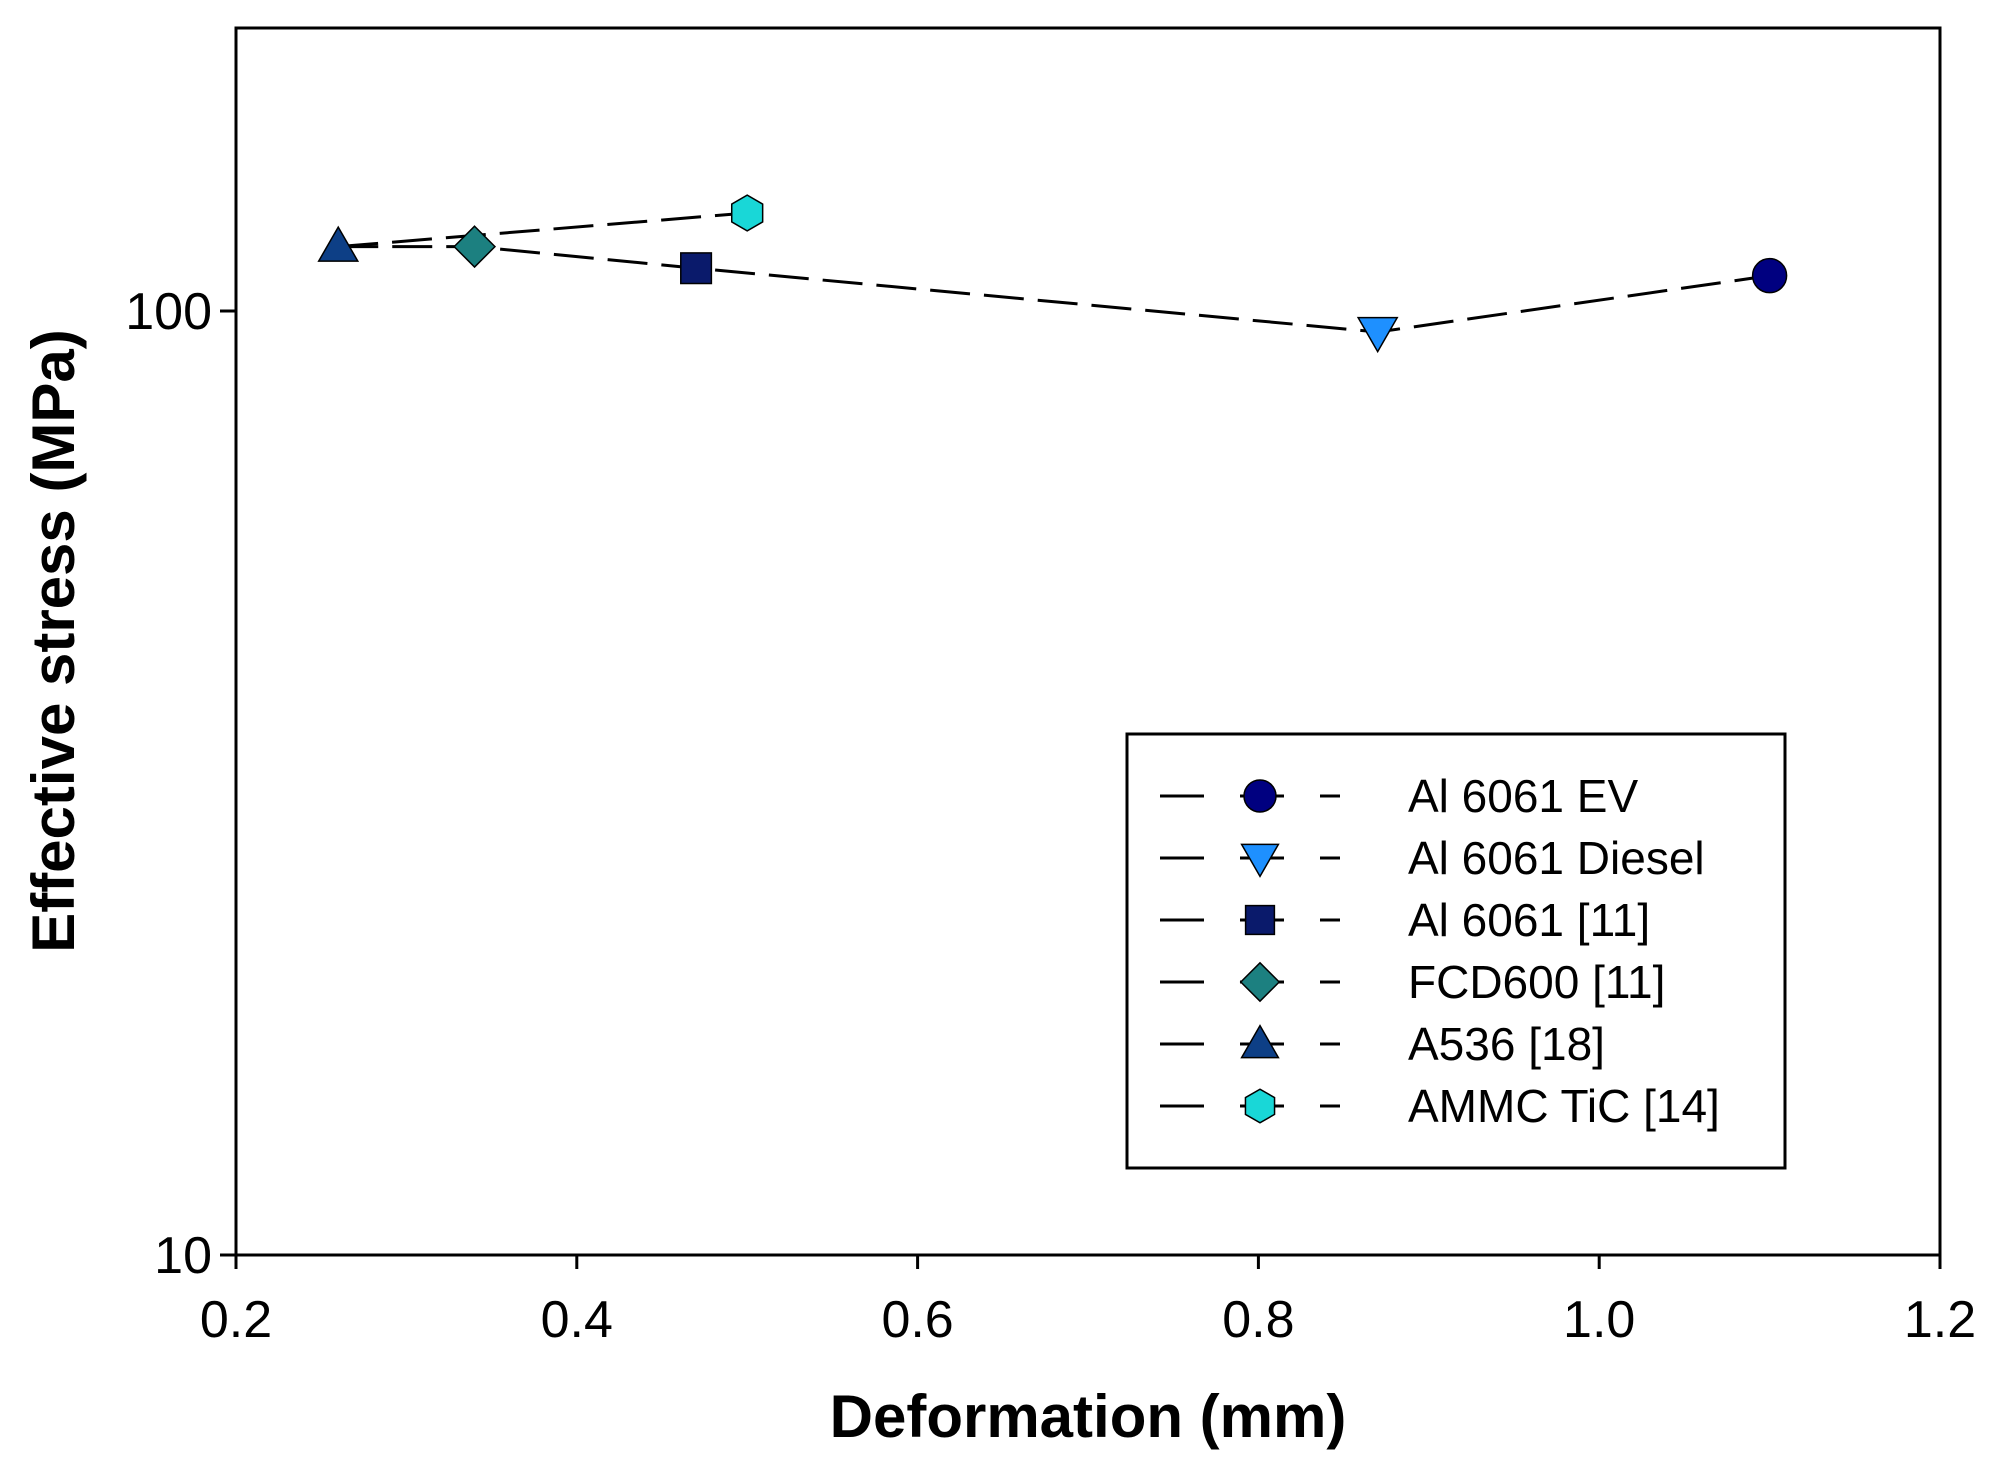  I want to click on legend-box, so click(1456, 951).